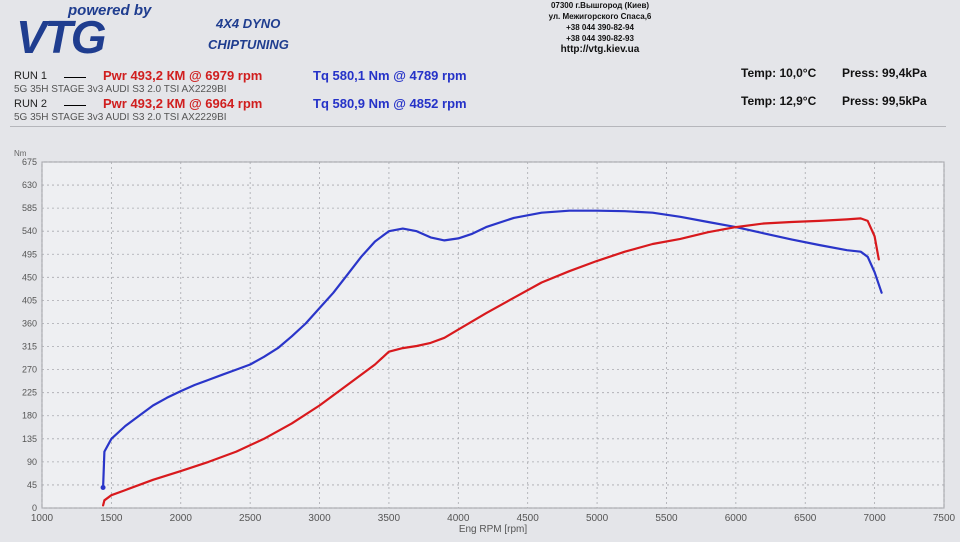 Image resolution: width=960 pixels, height=542 pixels. I want to click on run-2-pressure: Press: 99,5kPa, so click(884, 101).